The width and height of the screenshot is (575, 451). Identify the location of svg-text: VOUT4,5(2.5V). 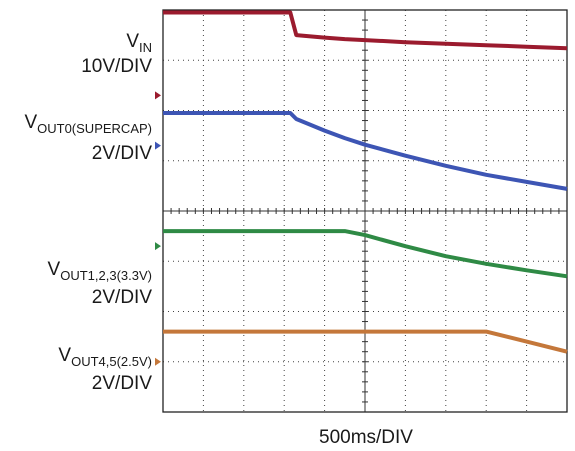
(105, 357).